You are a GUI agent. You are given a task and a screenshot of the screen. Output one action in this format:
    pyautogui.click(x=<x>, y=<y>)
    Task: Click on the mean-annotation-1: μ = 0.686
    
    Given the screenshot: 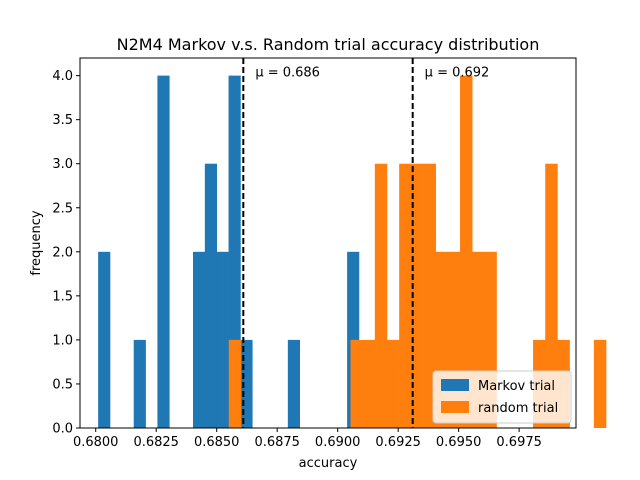 What is the action you would take?
    pyautogui.click(x=287, y=73)
    